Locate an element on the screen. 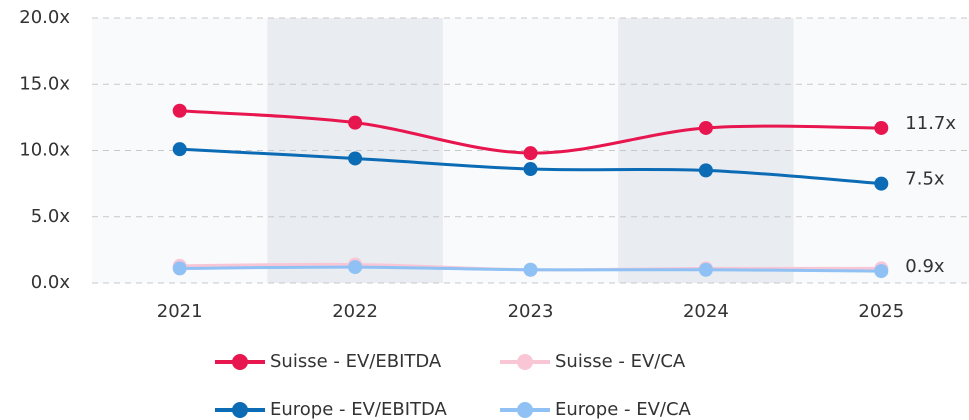  value-label: 0.9x is located at coordinates (925, 266).